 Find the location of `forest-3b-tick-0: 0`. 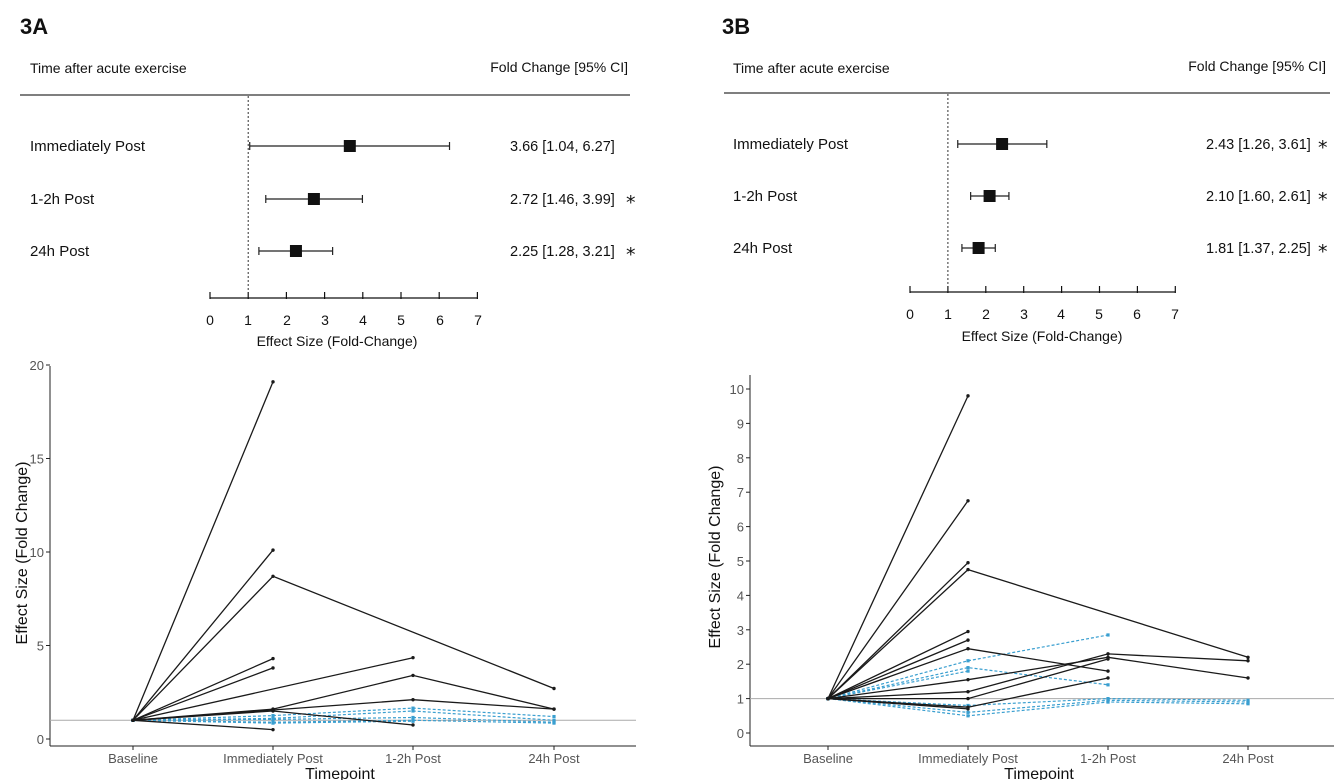

forest-3b-tick-0: 0 is located at coordinates (910, 314).